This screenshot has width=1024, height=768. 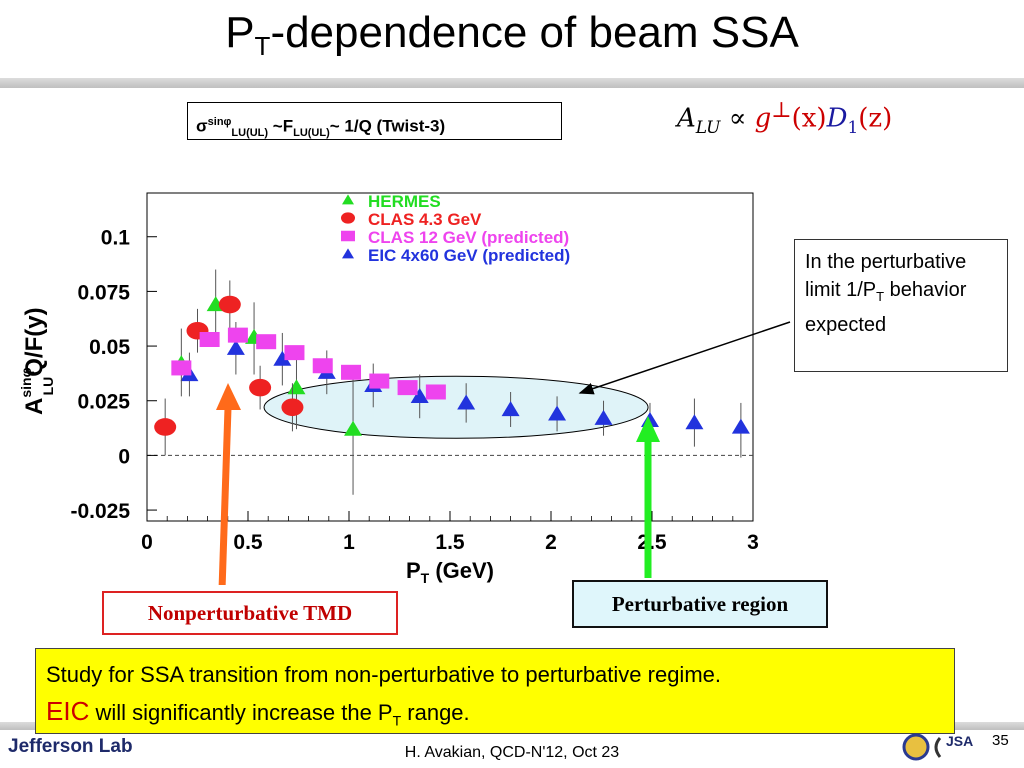 I want to click on summary-eic: EIC, so click(x=68, y=711).